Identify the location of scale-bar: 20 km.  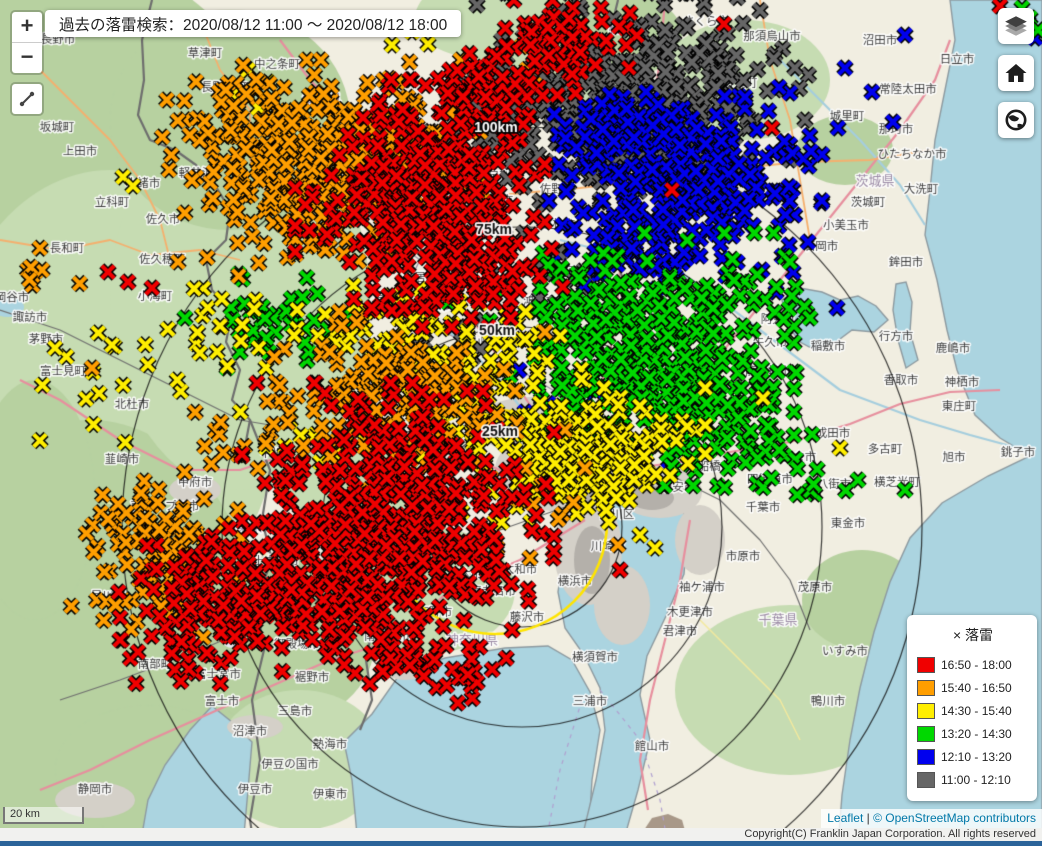
(43, 815).